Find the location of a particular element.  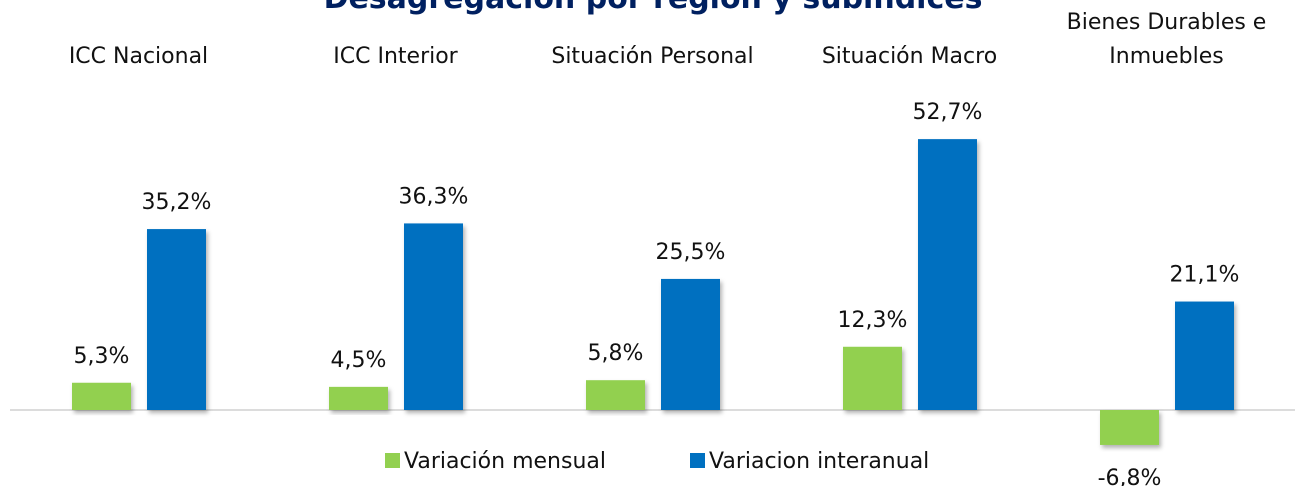

category-label: Situación Macro is located at coordinates (909, 56).